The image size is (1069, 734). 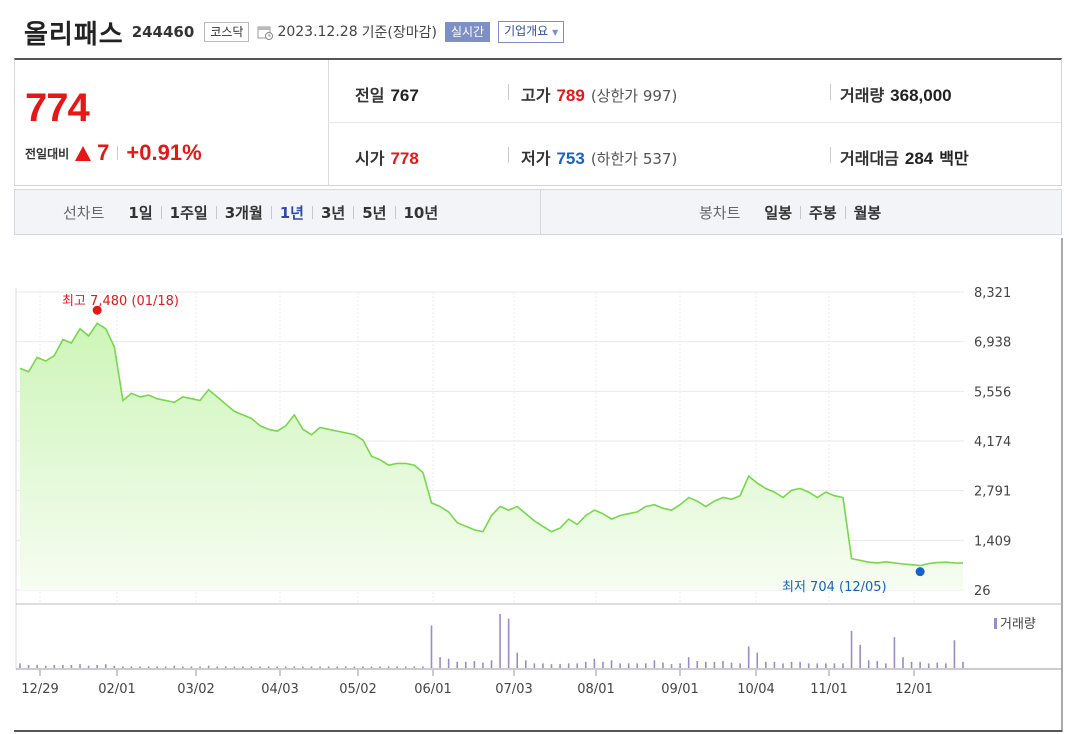 What do you see at coordinates (1018, 624) in the screenshot?
I see `volume-legend-label: 거래량` at bounding box center [1018, 624].